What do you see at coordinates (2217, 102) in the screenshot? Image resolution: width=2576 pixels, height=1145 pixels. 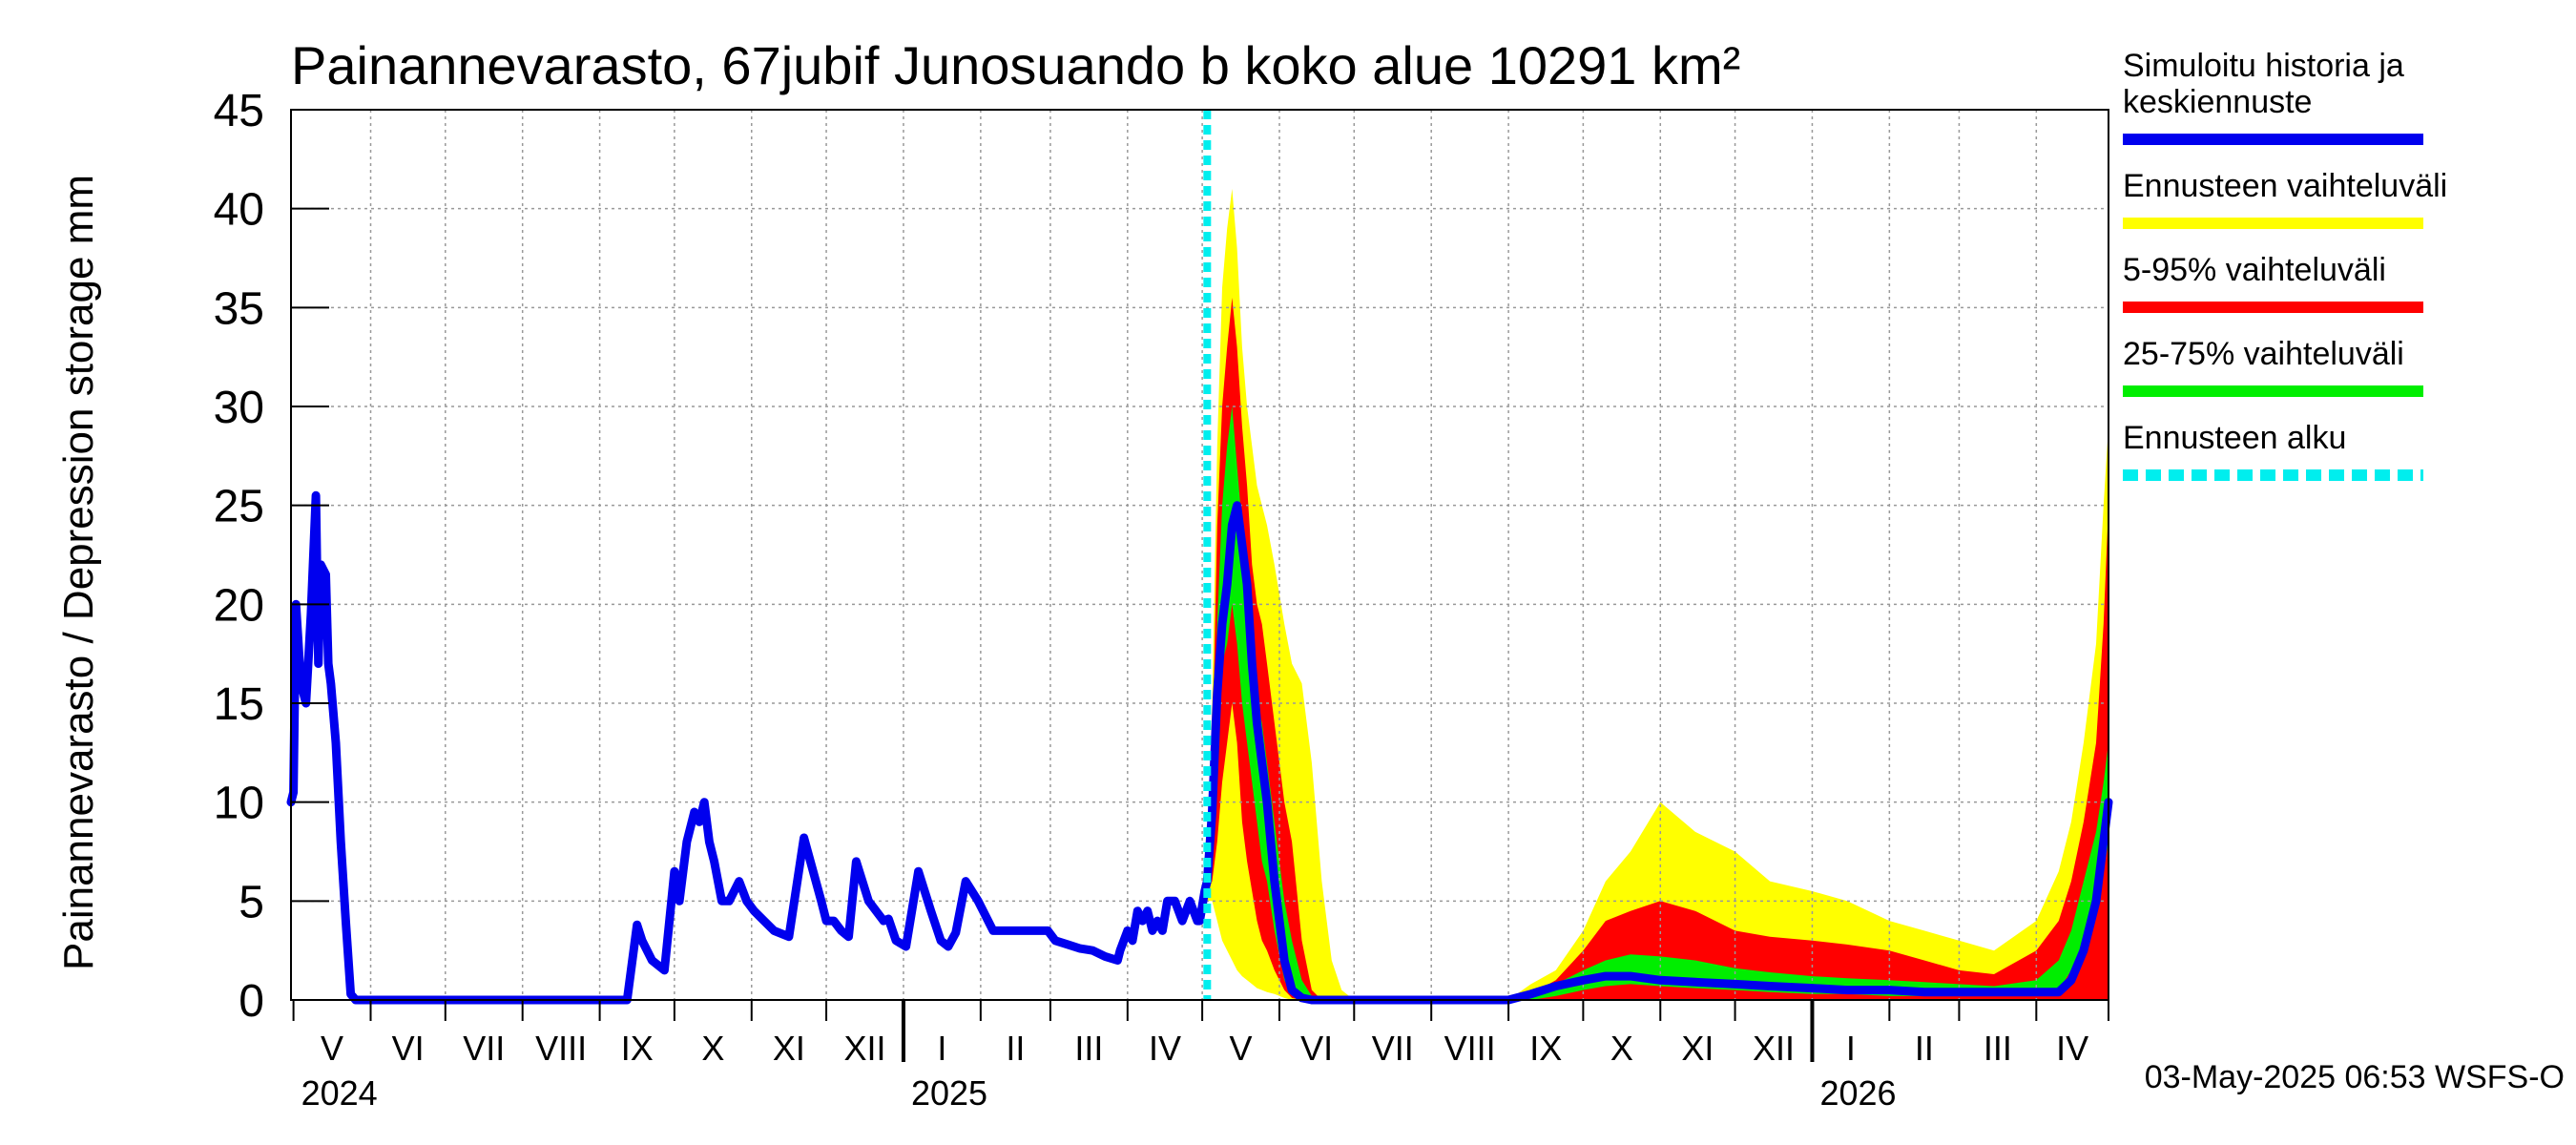 I see `legend-label: keskiennuste` at bounding box center [2217, 102].